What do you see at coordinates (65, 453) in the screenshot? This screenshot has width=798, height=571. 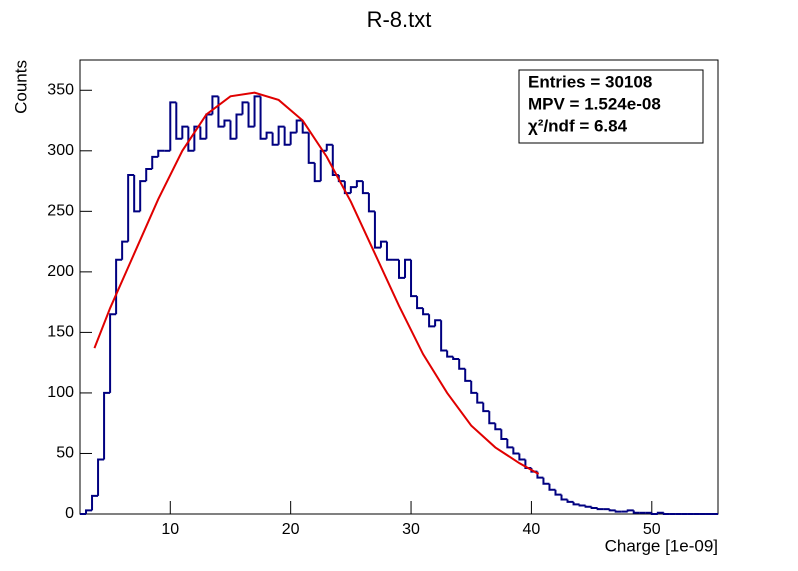 I see `y-tick-label: 50` at bounding box center [65, 453].